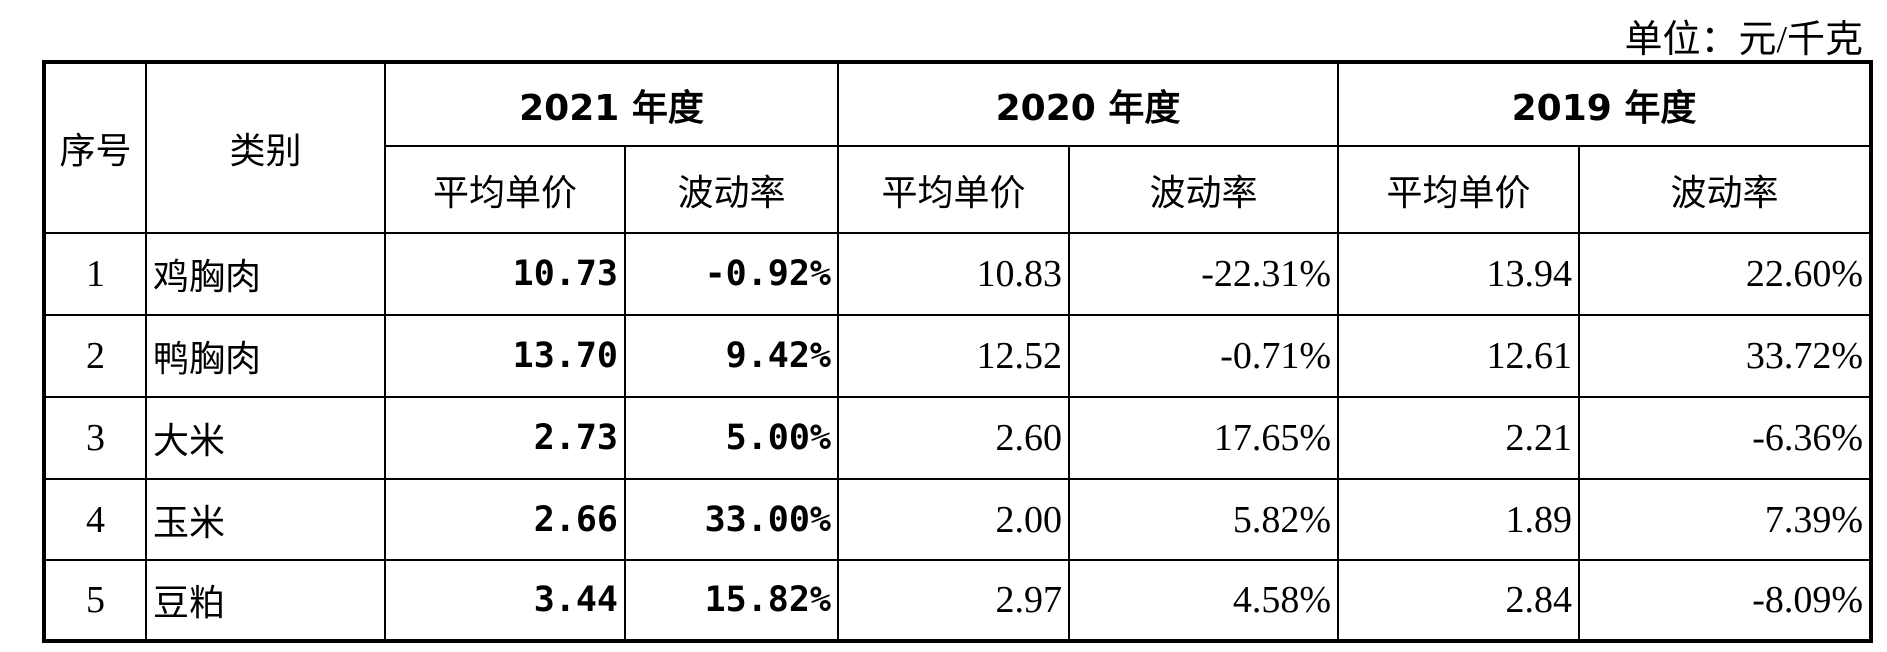  What do you see at coordinates (1743, 40) in the screenshot?
I see `unit-label: 单位：元/千克` at bounding box center [1743, 40].